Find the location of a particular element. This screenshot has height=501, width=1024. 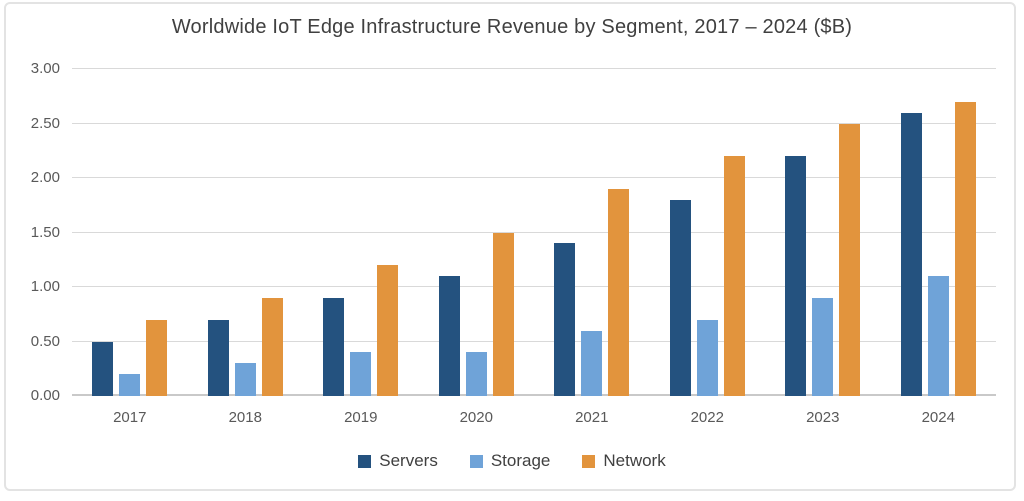

x-tick-label-2018: 2018 is located at coordinates (245, 417).